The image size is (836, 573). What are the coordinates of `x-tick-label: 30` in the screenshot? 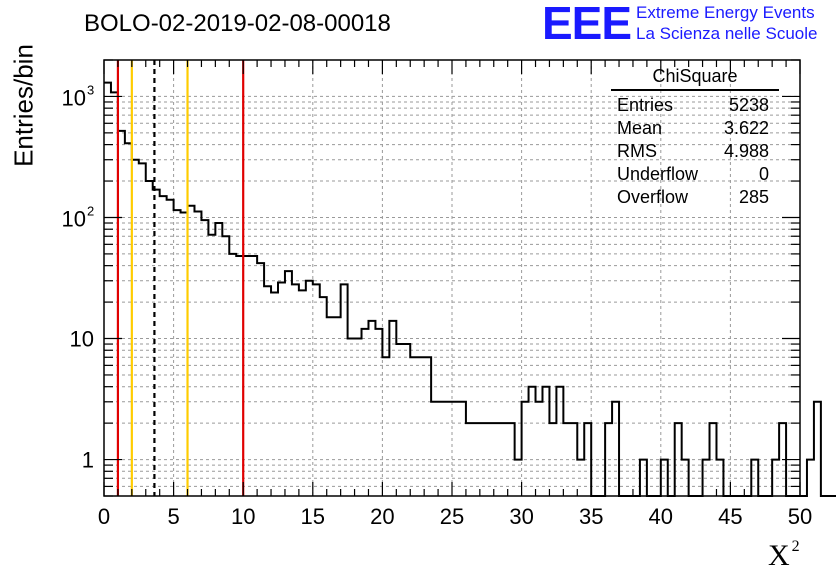 It's located at (521, 516).